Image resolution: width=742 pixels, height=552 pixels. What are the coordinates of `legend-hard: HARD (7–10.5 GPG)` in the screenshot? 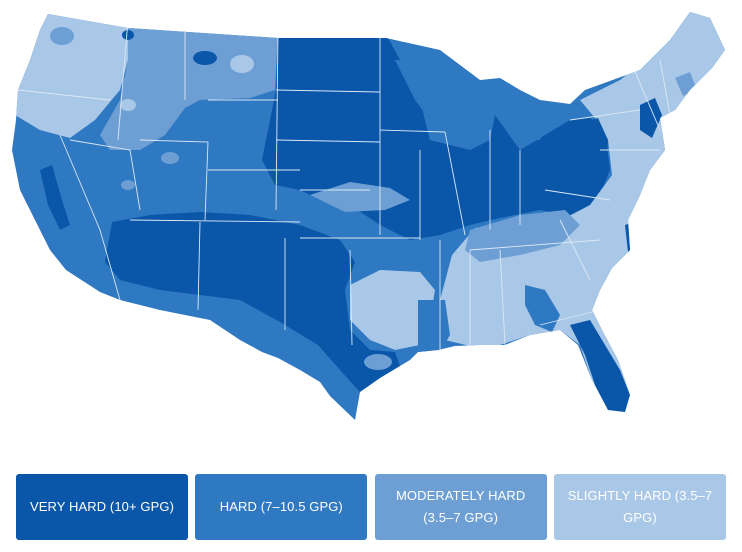 It's located at (281, 507).